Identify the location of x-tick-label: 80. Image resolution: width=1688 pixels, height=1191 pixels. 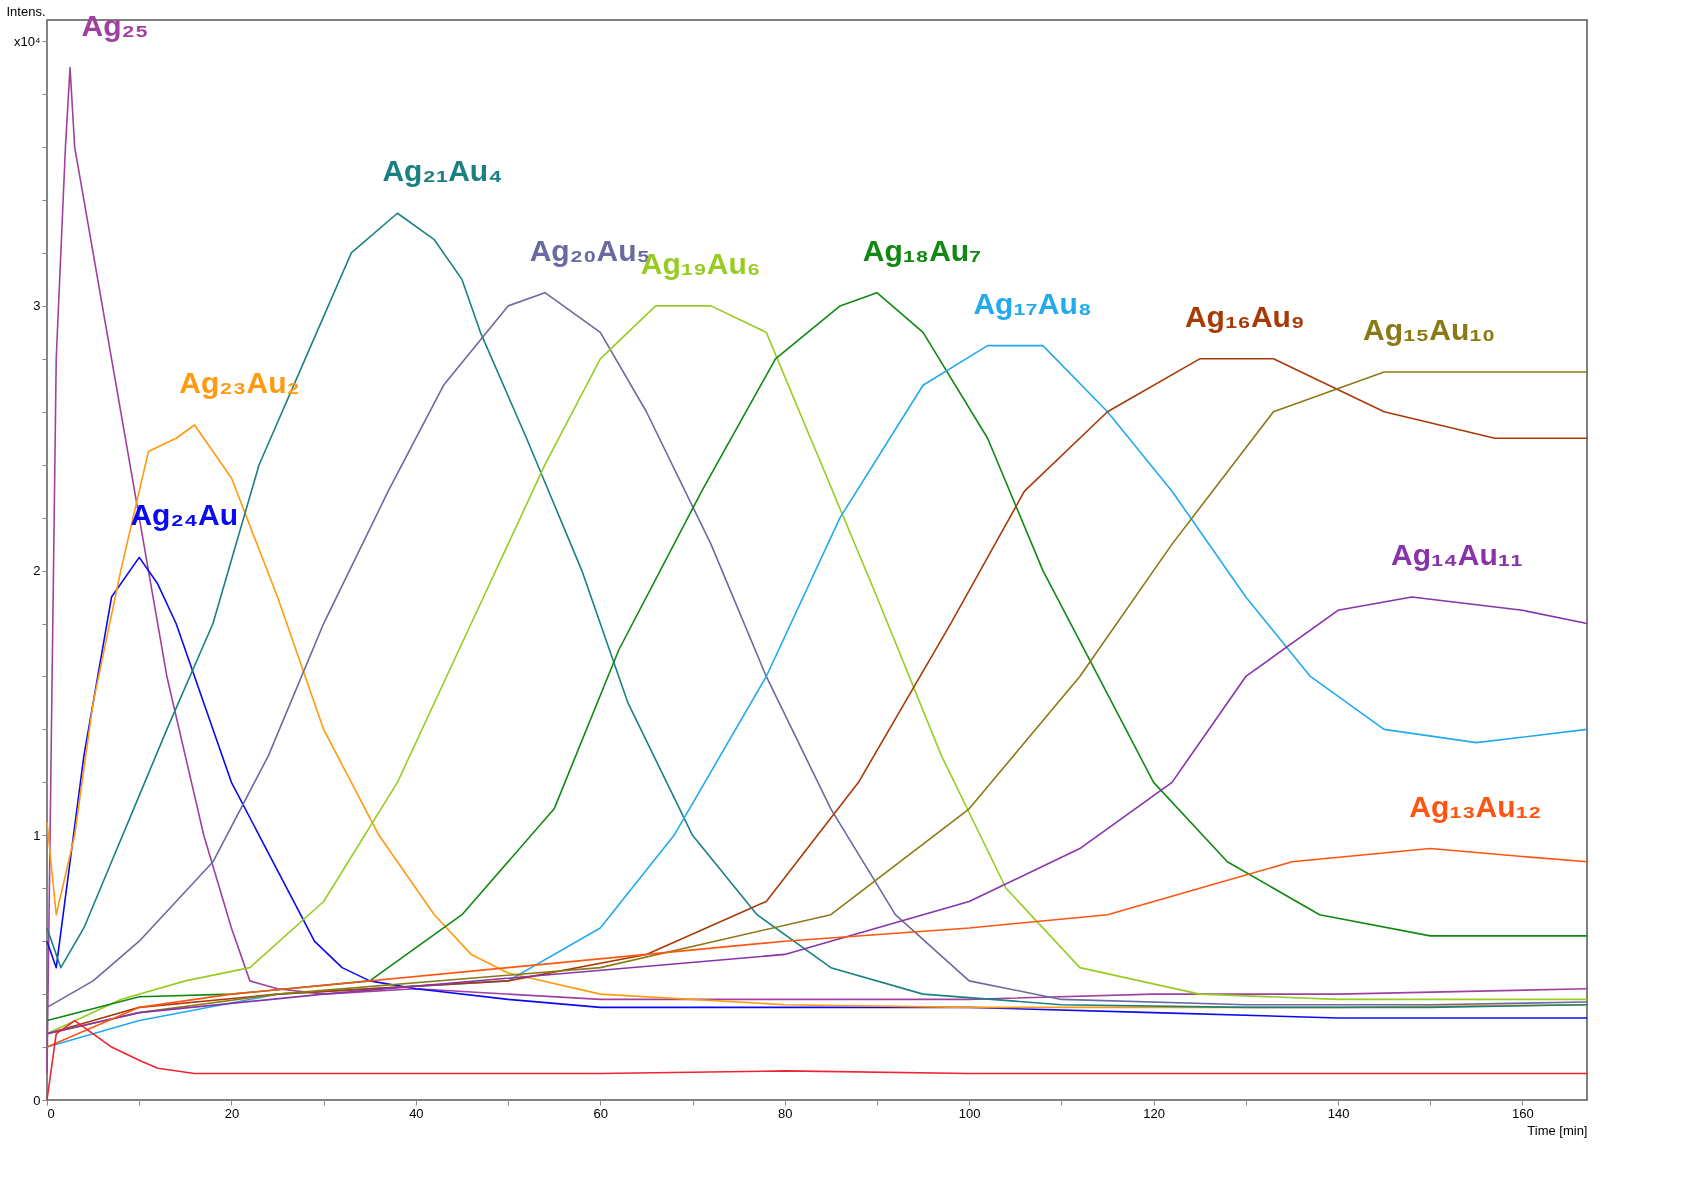
(785, 1113).